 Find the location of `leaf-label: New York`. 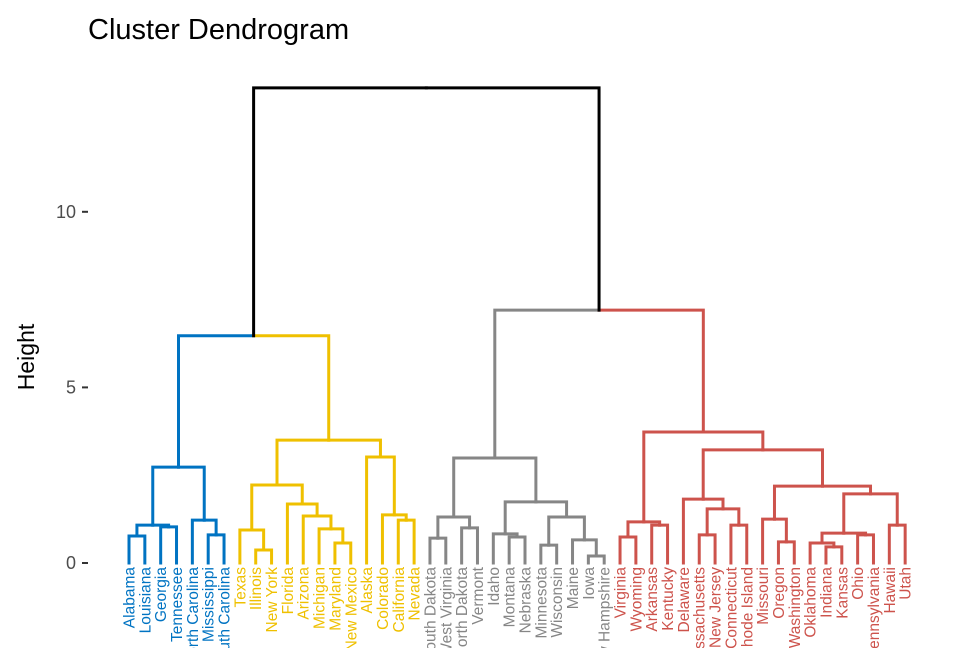

leaf-label: New York is located at coordinates (272, 600).